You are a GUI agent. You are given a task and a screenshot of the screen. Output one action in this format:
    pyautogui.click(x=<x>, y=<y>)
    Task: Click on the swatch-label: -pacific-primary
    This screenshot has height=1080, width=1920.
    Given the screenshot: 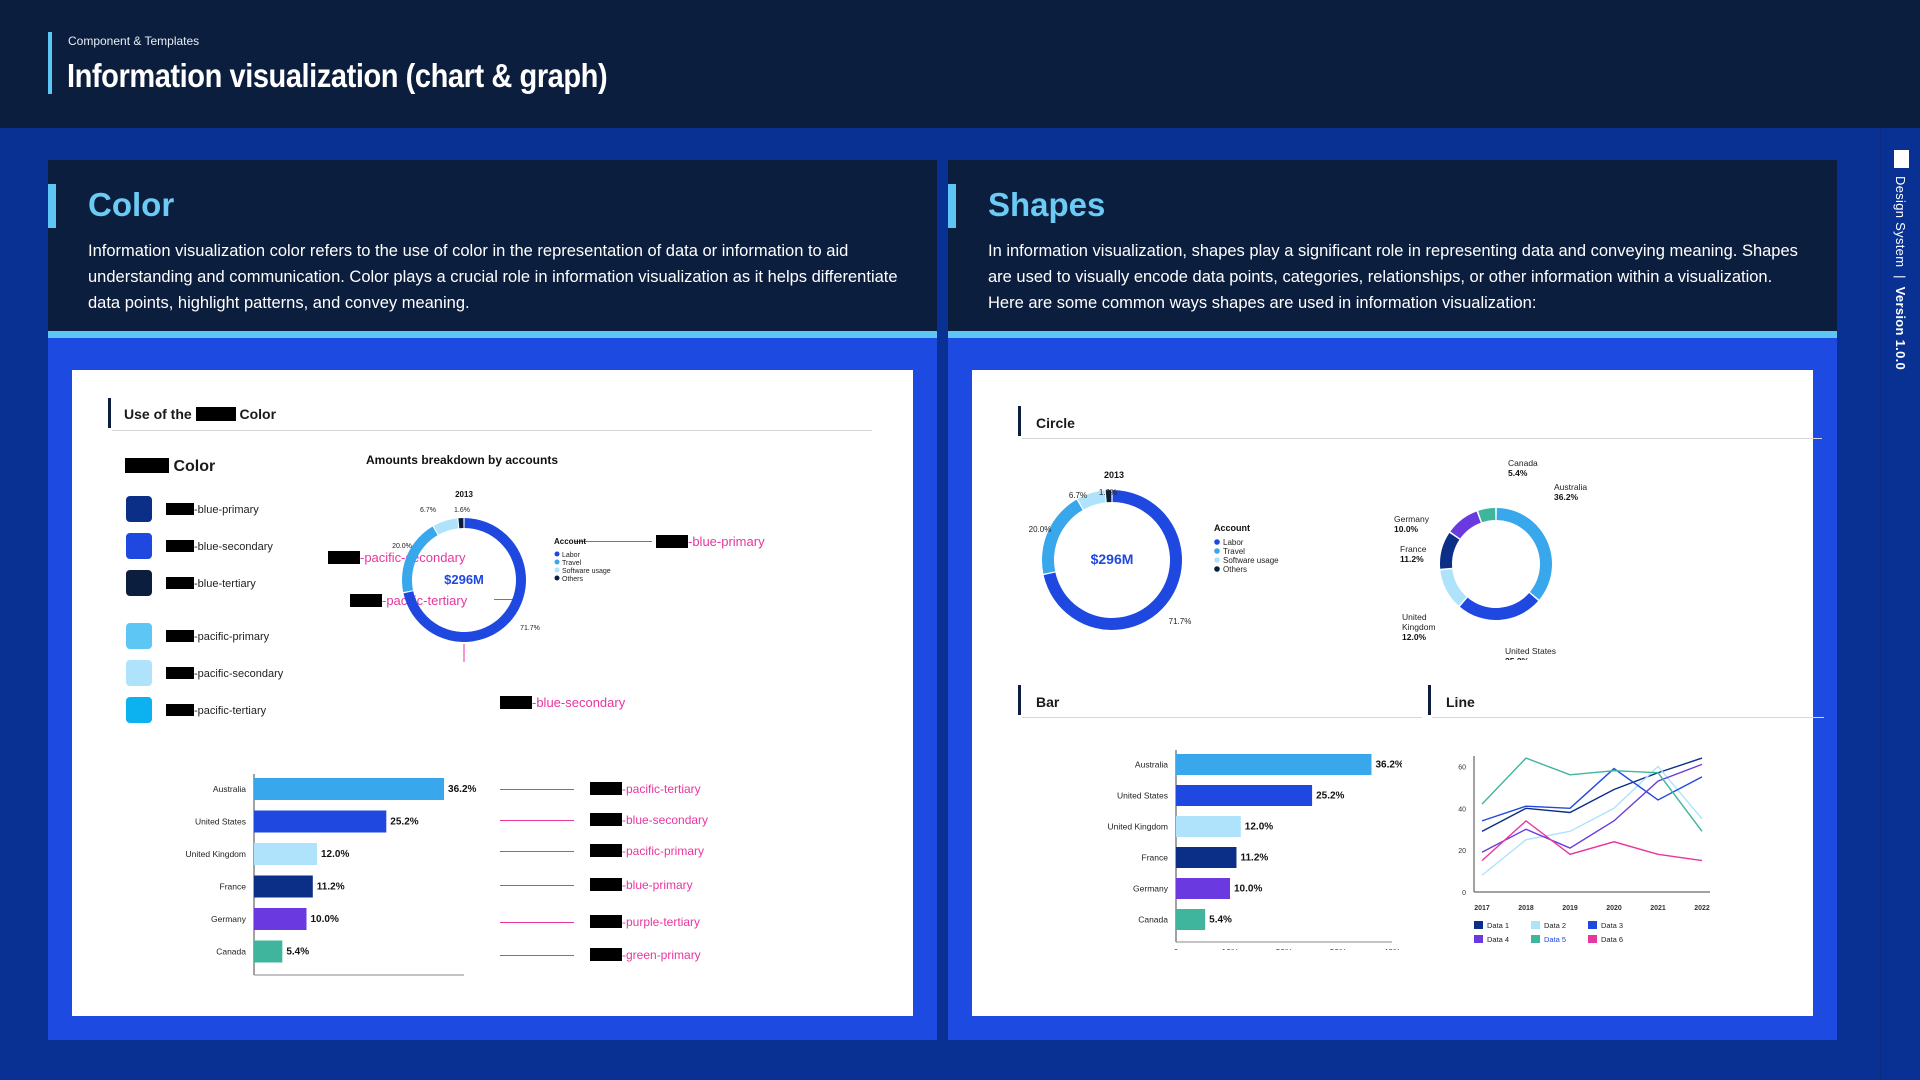 What is the action you would take?
    pyautogui.click(x=217, y=636)
    